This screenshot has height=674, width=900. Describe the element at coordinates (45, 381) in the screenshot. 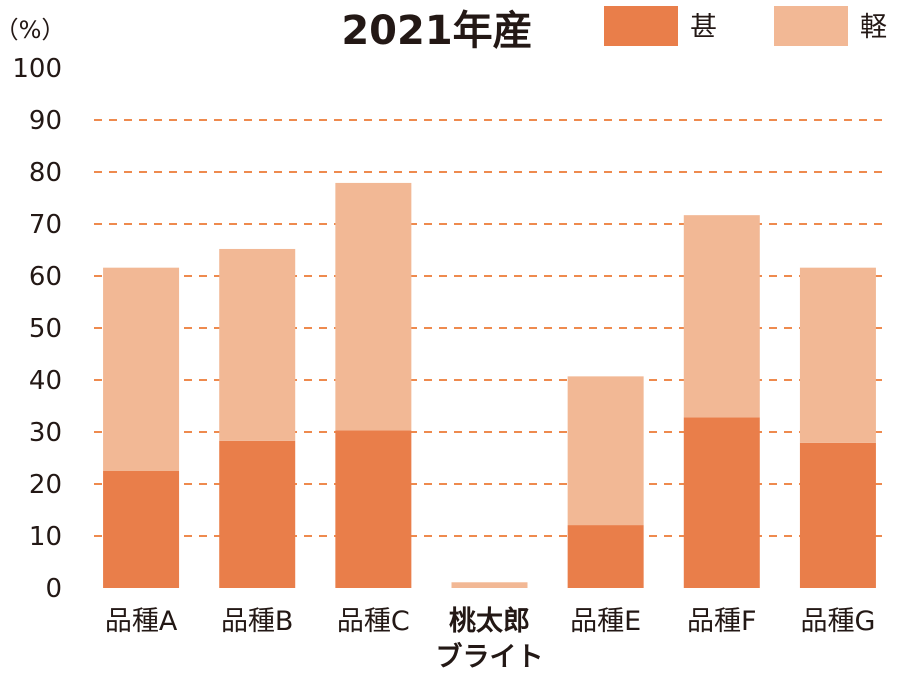

I see `y-tick-label: 40` at that location.